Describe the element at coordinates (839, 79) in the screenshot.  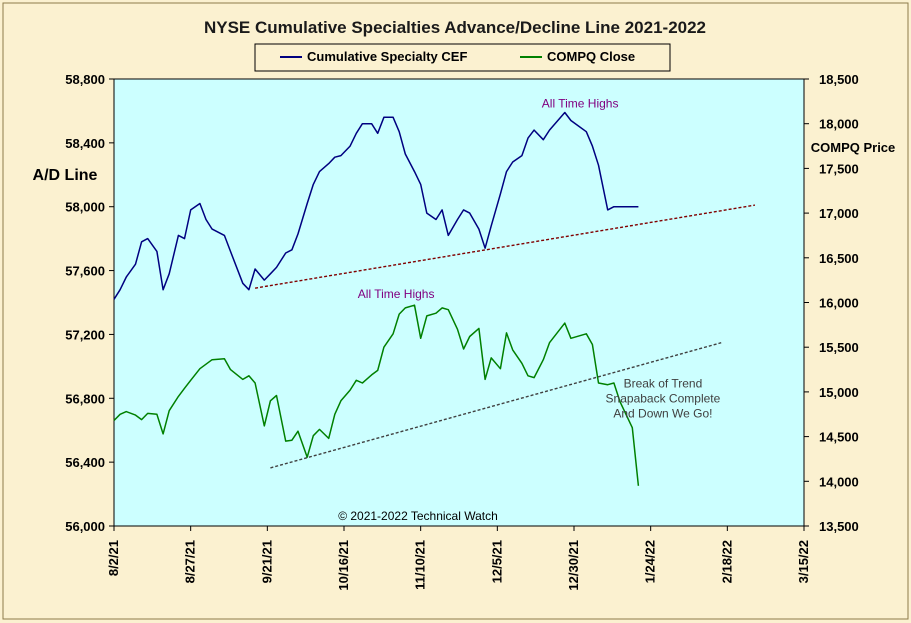
I see `right-axis-tick-label: 18,500` at that location.